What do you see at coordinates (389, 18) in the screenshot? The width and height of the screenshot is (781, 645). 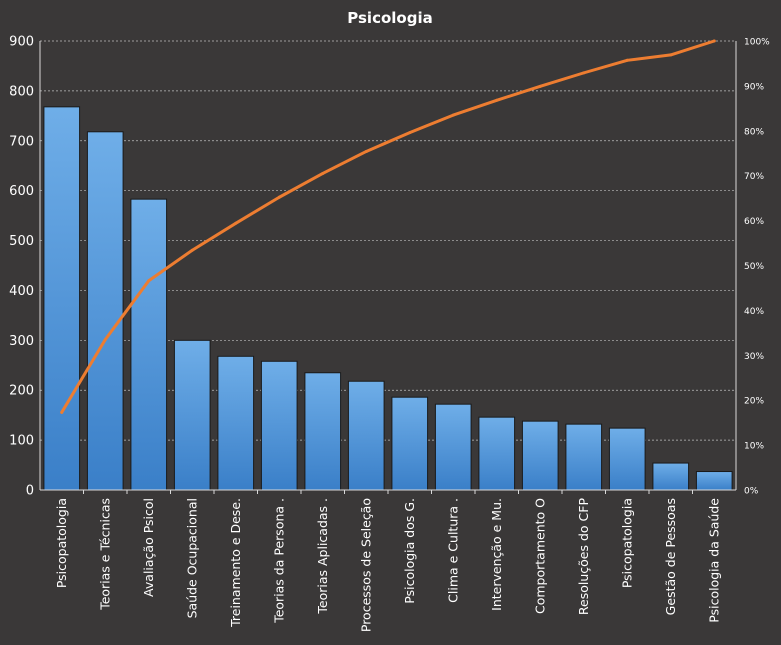 I see `chart-title: Psicologia` at bounding box center [389, 18].